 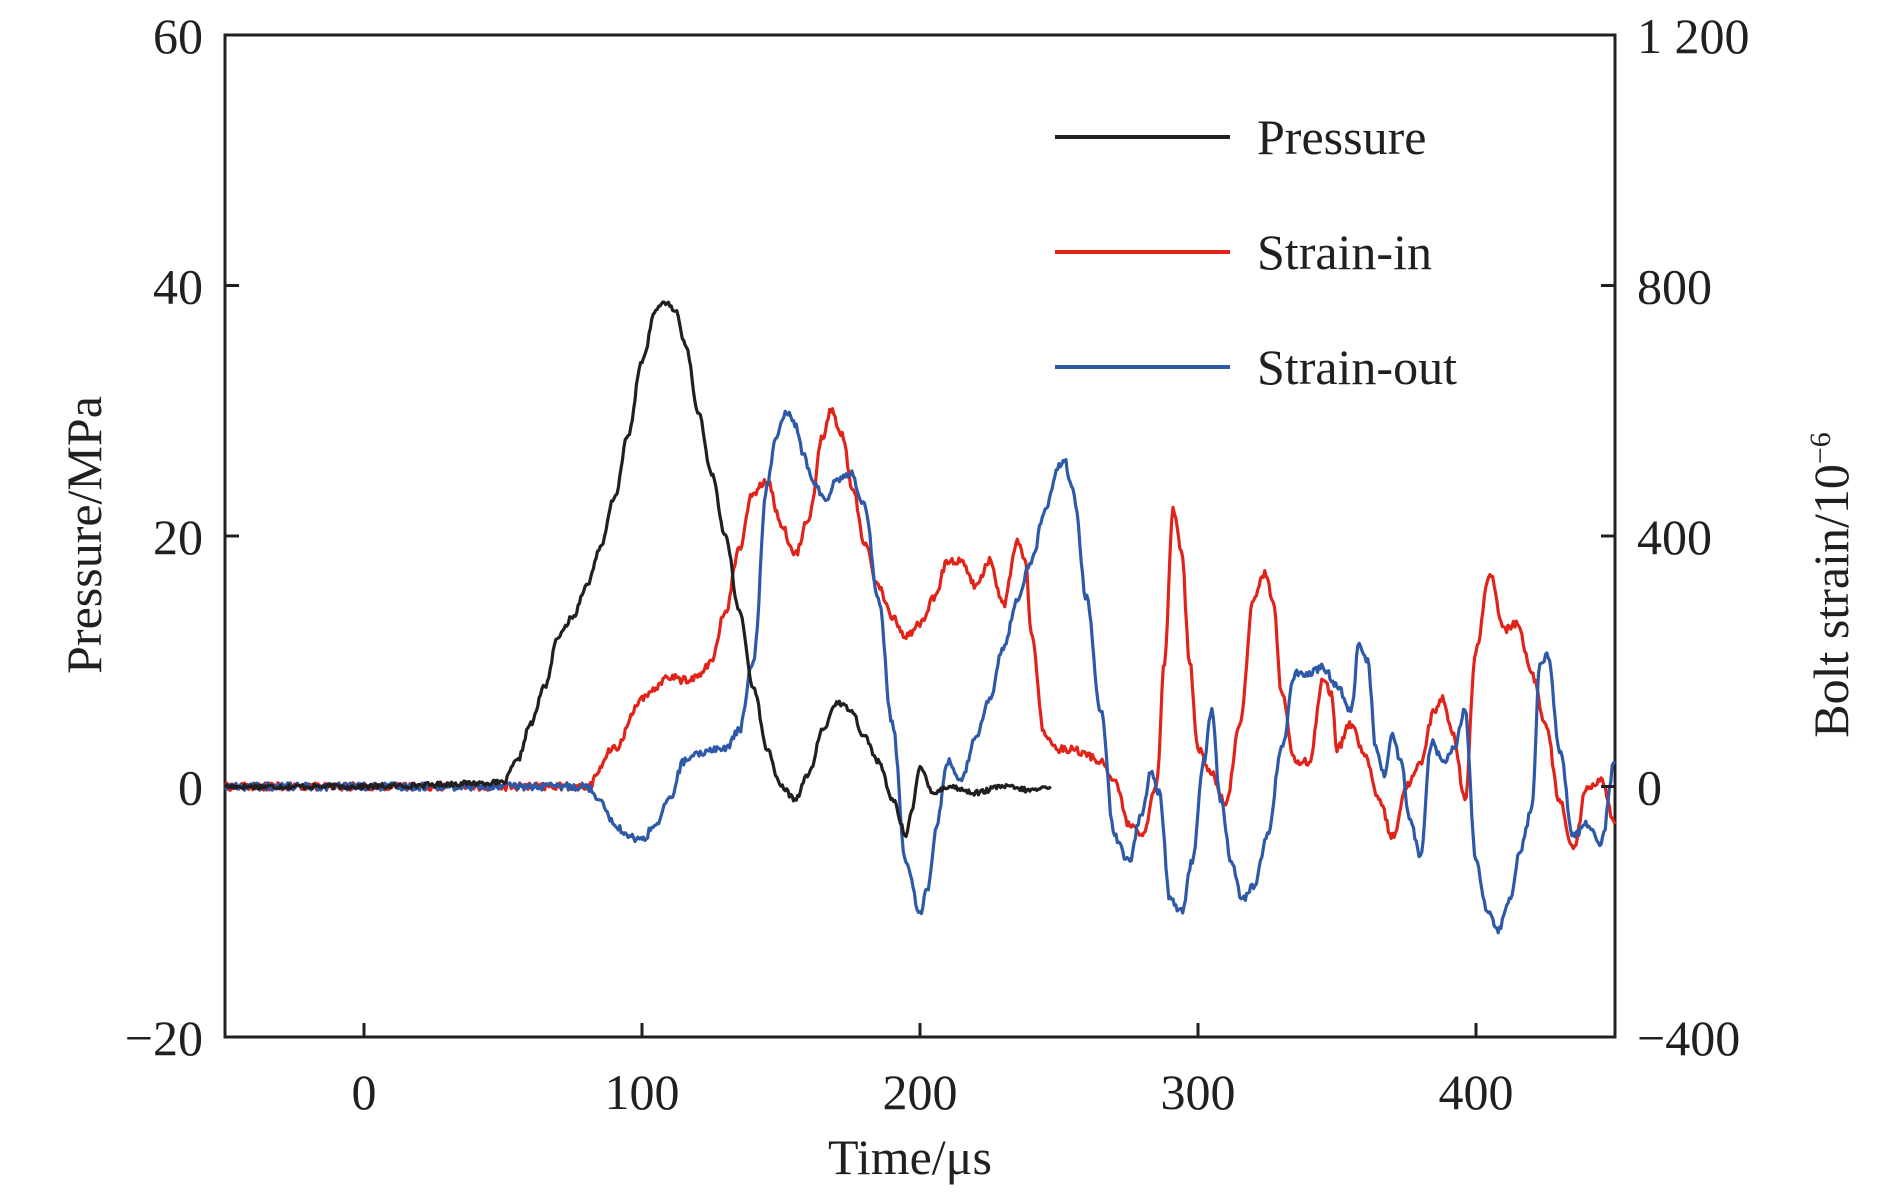 What do you see at coordinates (1674, 537) in the screenshot?
I see `y2-tick-label: 400` at bounding box center [1674, 537].